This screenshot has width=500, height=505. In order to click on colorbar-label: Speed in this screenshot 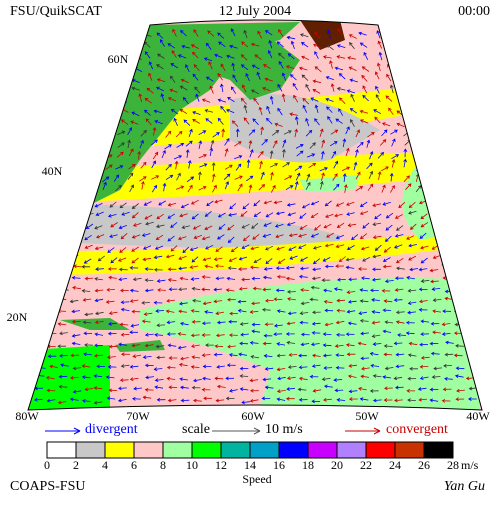, I will do `click(256, 479)`.